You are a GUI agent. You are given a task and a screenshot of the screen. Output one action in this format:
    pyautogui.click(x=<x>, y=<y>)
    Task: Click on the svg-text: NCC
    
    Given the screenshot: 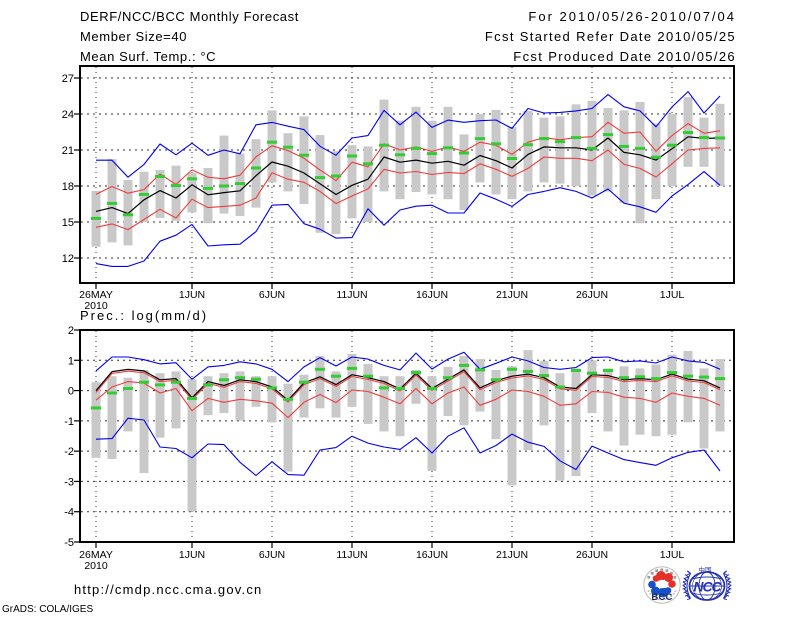 What is the action you would take?
    pyautogui.click(x=707, y=587)
    